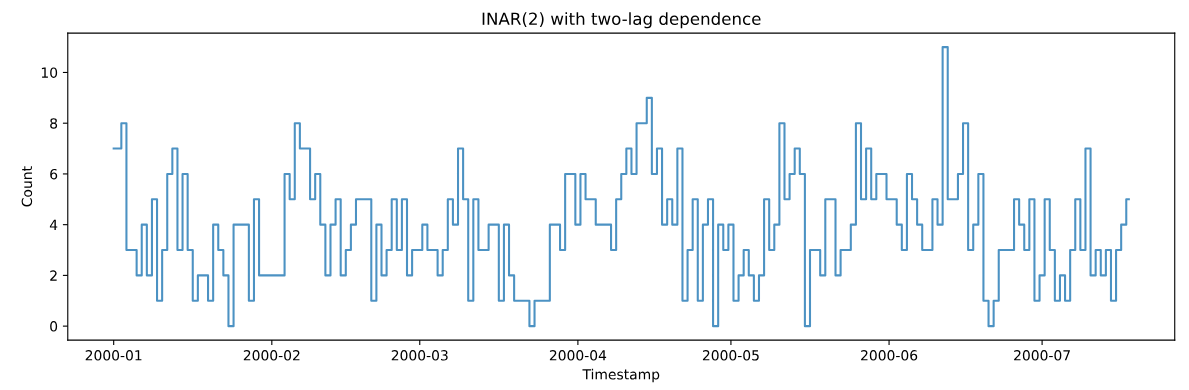 The width and height of the screenshot is (1189, 390). I want to click on x-tick-label: 2000-03, so click(419, 355).